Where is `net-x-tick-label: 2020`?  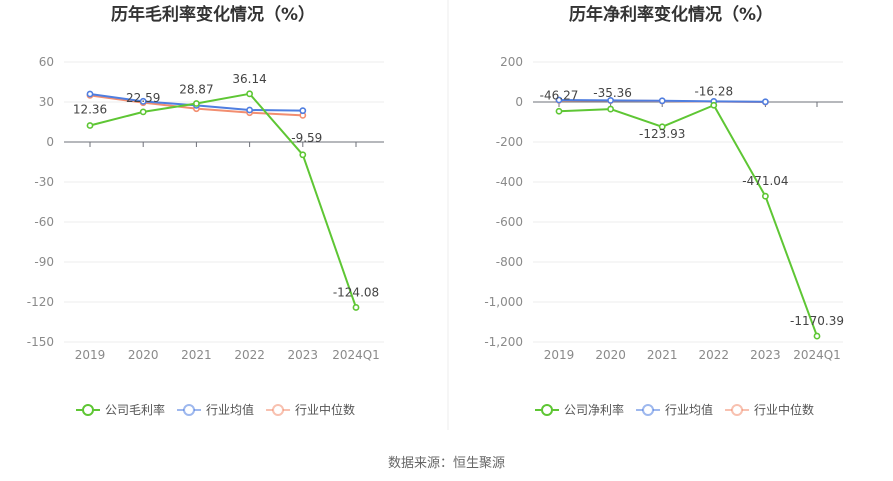 net-x-tick-label: 2020 is located at coordinates (610, 355).